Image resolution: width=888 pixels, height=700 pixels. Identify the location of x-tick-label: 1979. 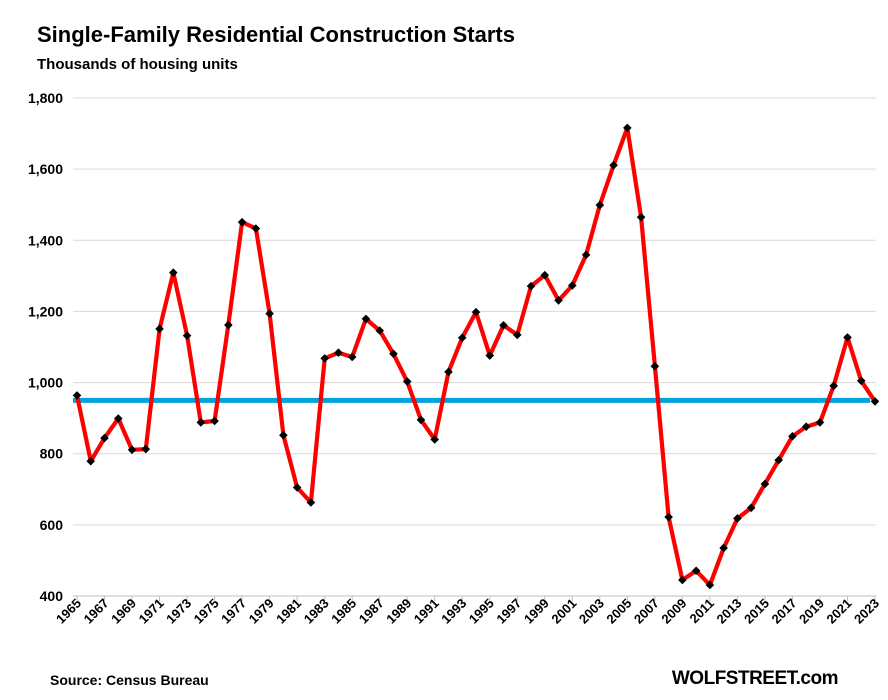
(261, 611).